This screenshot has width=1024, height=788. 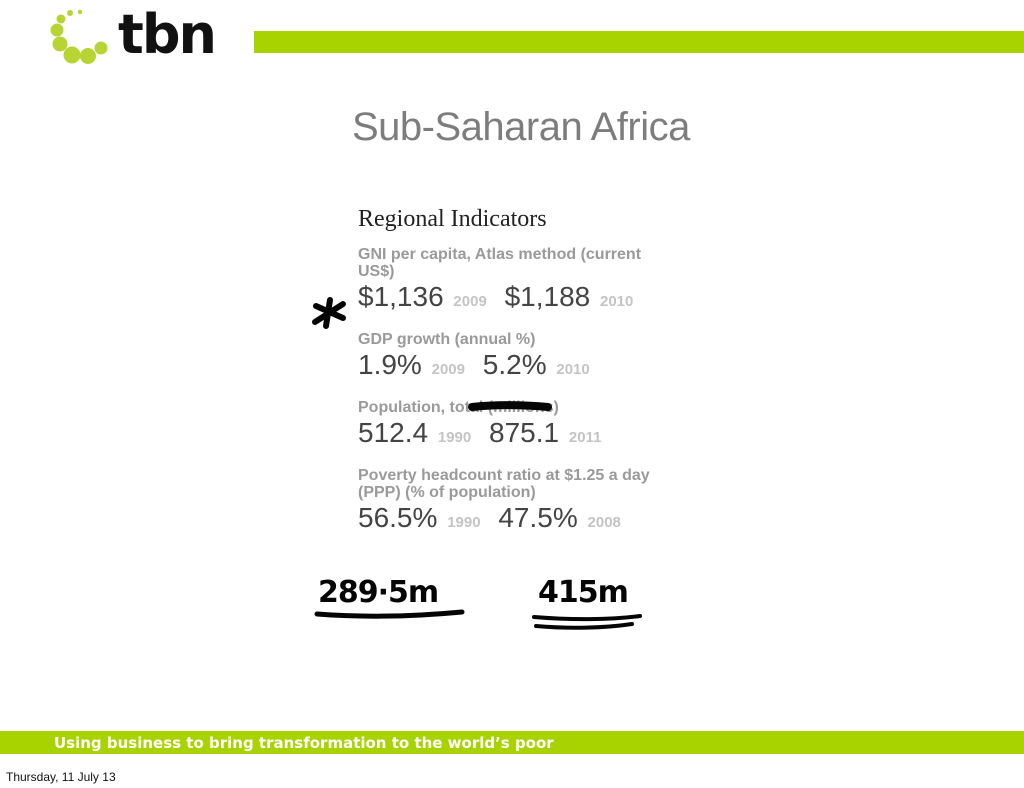 I want to click on indicator-values: $1,136 2009 $1,188 2010, so click(x=518, y=299).